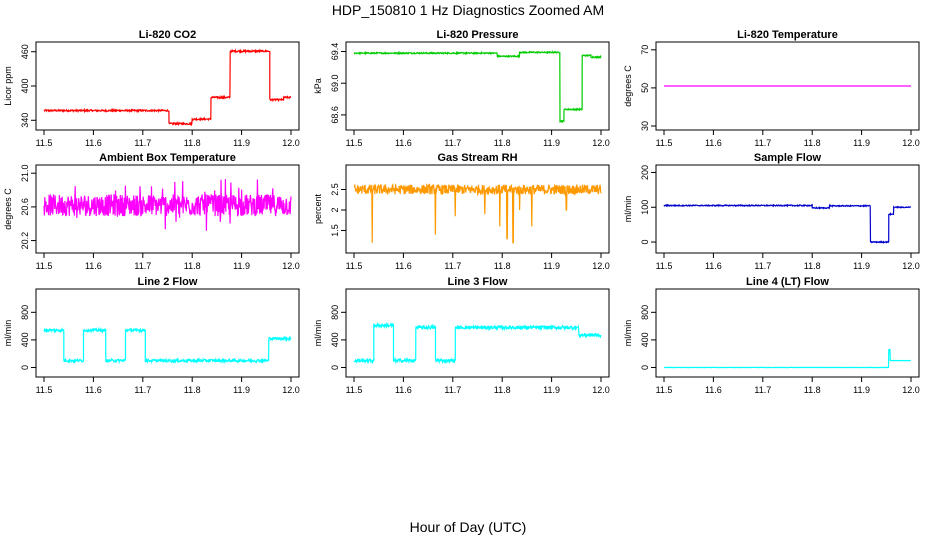 Image resolution: width=936 pixels, height=540 pixels. Describe the element at coordinates (628, 86) in the screenshot. I see `y-axis-label: degrees C` at that location.